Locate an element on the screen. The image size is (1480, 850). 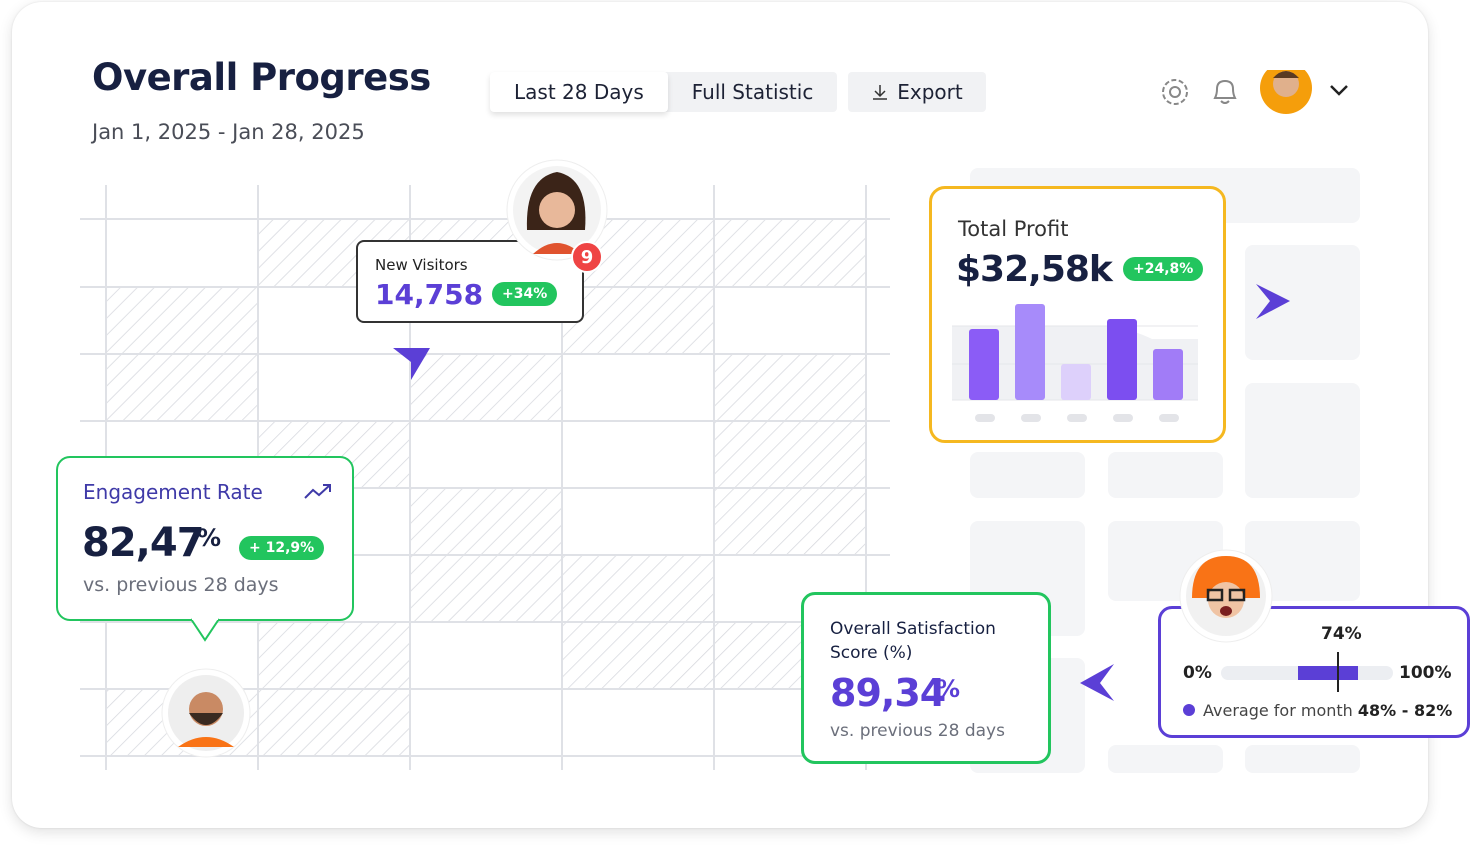
tab: Full Statistic is located at coordinates (753, 92).